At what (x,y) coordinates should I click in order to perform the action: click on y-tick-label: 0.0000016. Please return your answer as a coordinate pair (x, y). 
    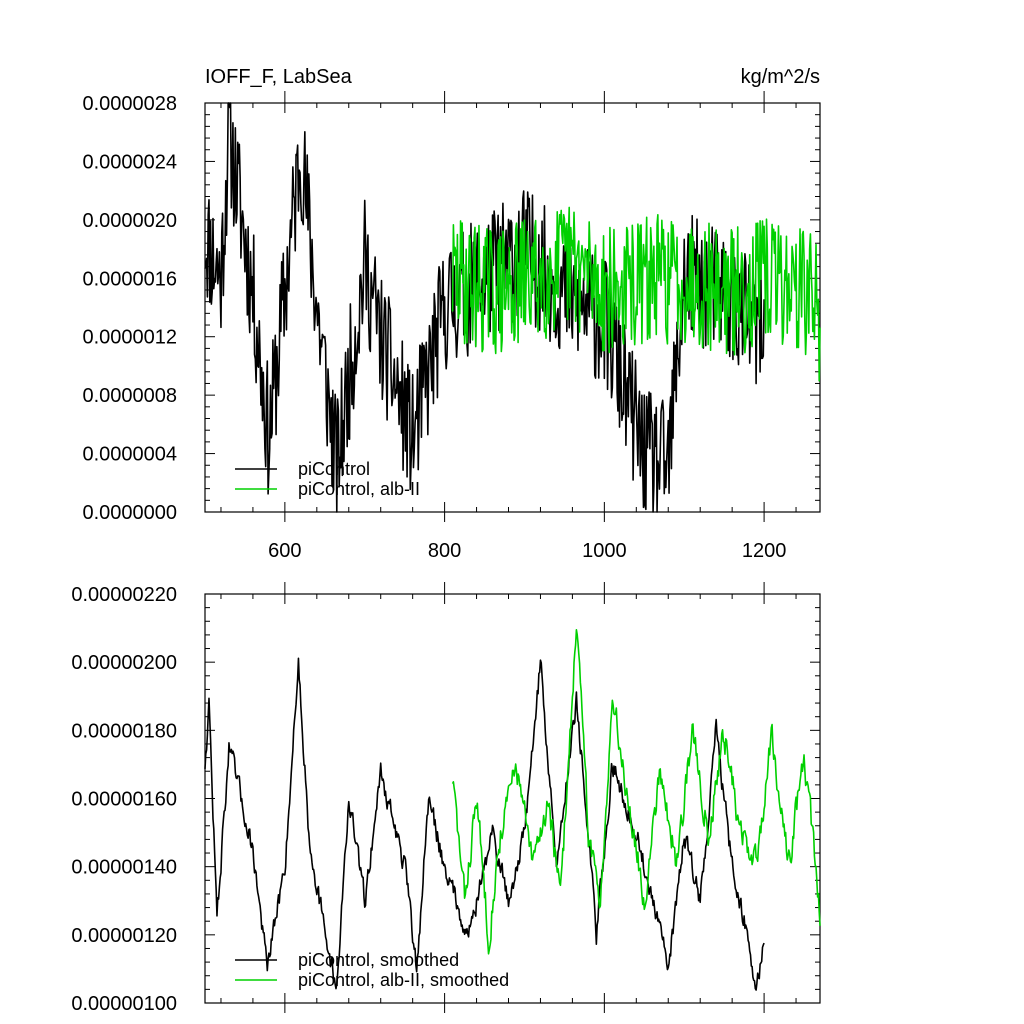
    Looking at the image, I should click on (129, 279).